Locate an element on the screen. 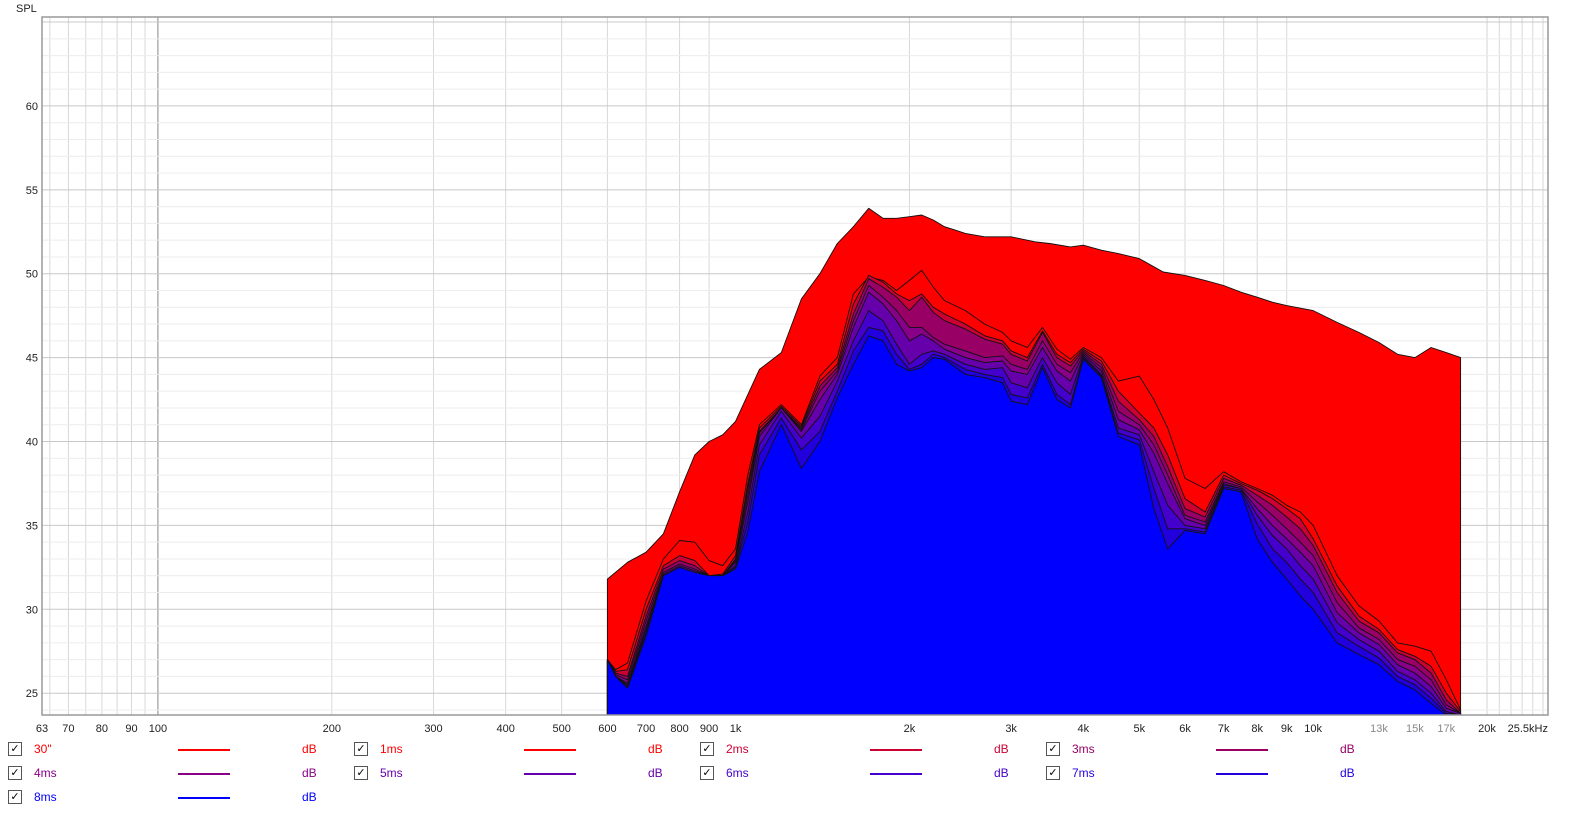  legend-series-name: 8ms is located at coordinates (45, 797).